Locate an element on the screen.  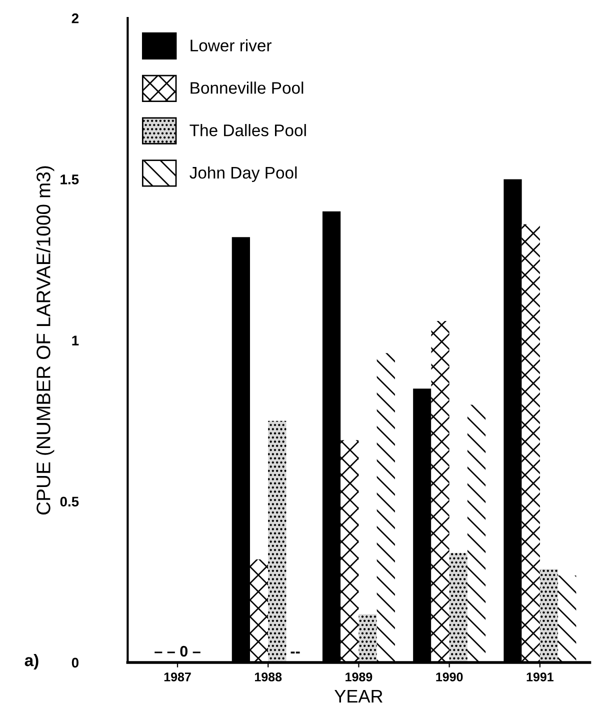
y-tick-label: 1 is located at coordinates (75, 341).